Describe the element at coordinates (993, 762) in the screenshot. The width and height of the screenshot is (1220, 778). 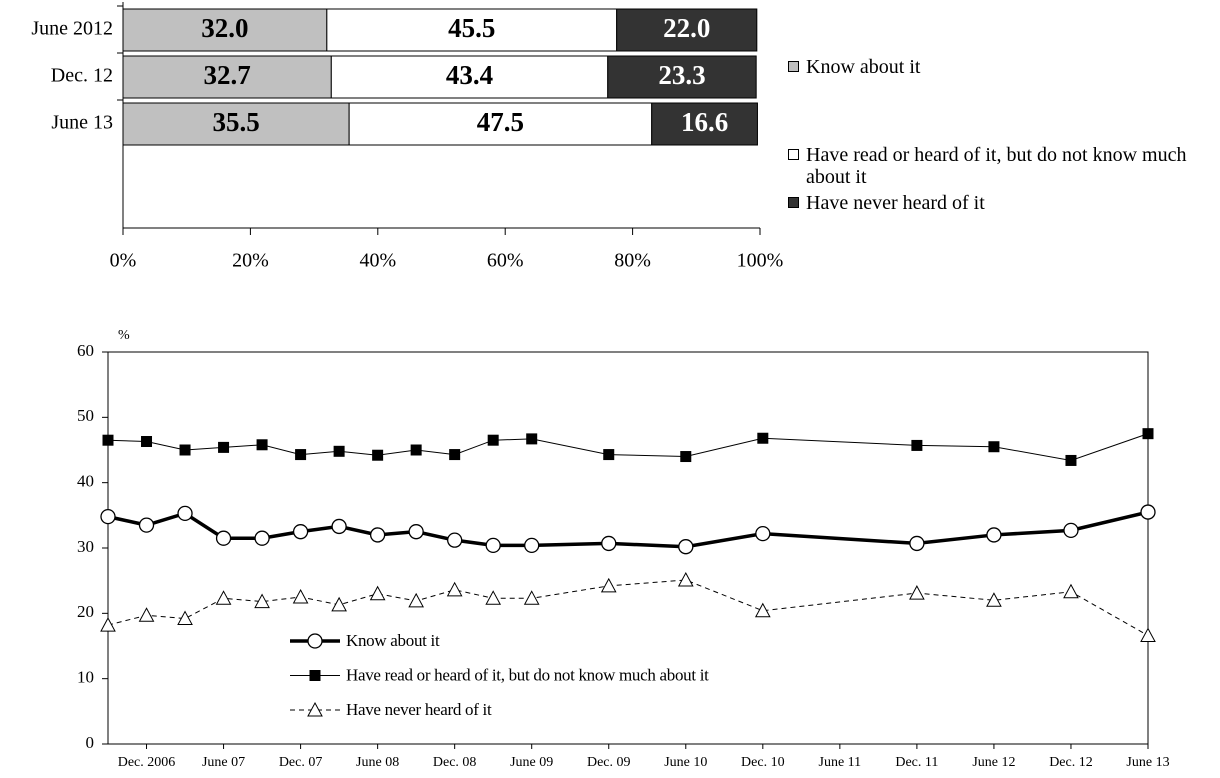
I see `x-tick-label: June 12` at that location.